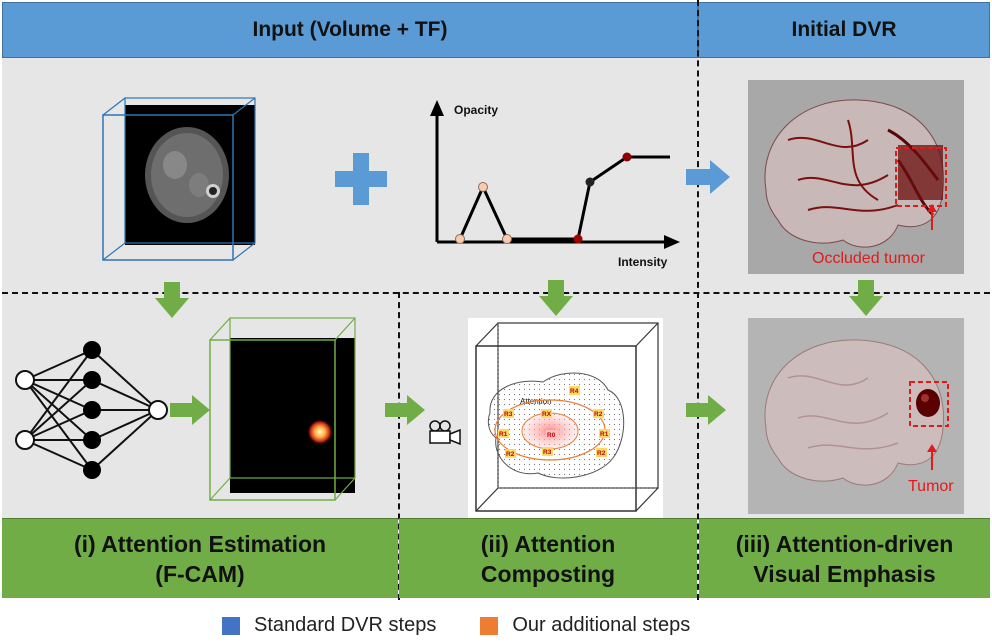 The width and height of the screenshot is (992, 643). What do you see at coordinates (547, 414) in the screenshot?
I see `region-label: RX` at bounding box center [547, 414].